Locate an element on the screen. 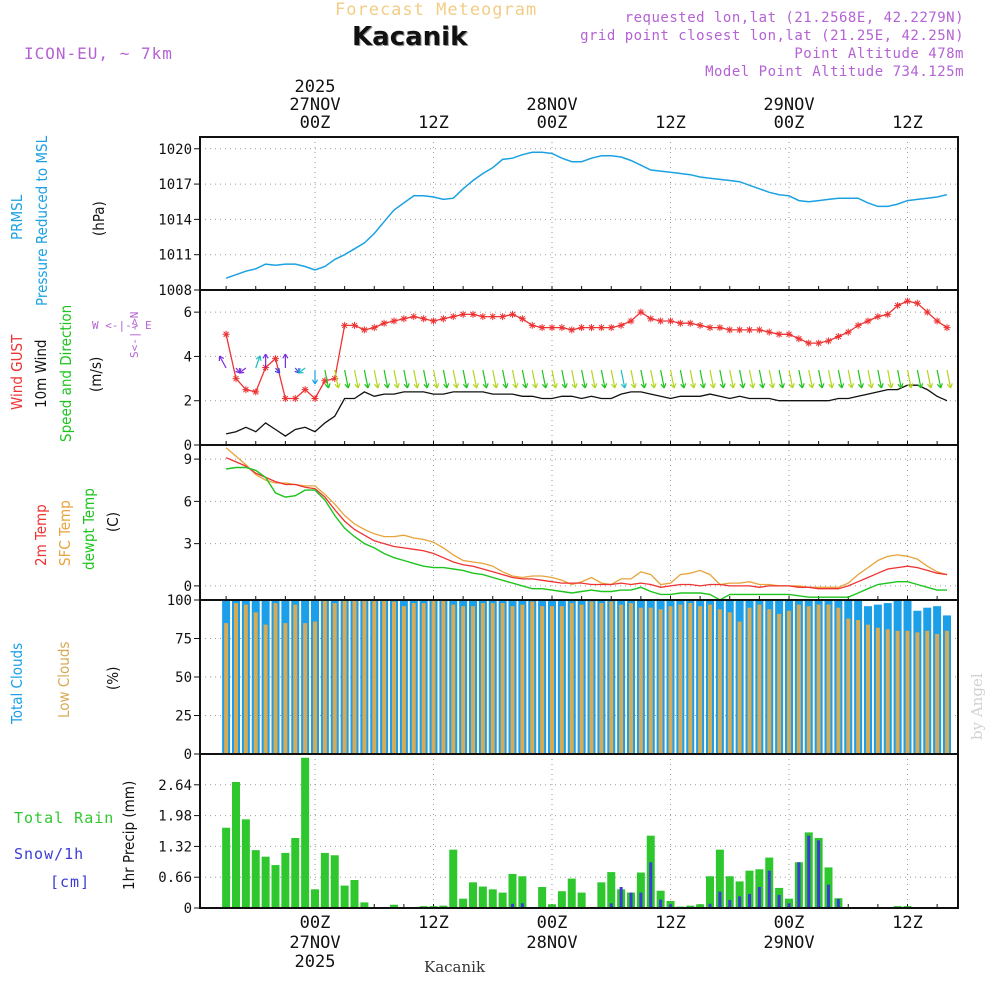  y-tick-label: 50 is located at coordinates (183, 678).